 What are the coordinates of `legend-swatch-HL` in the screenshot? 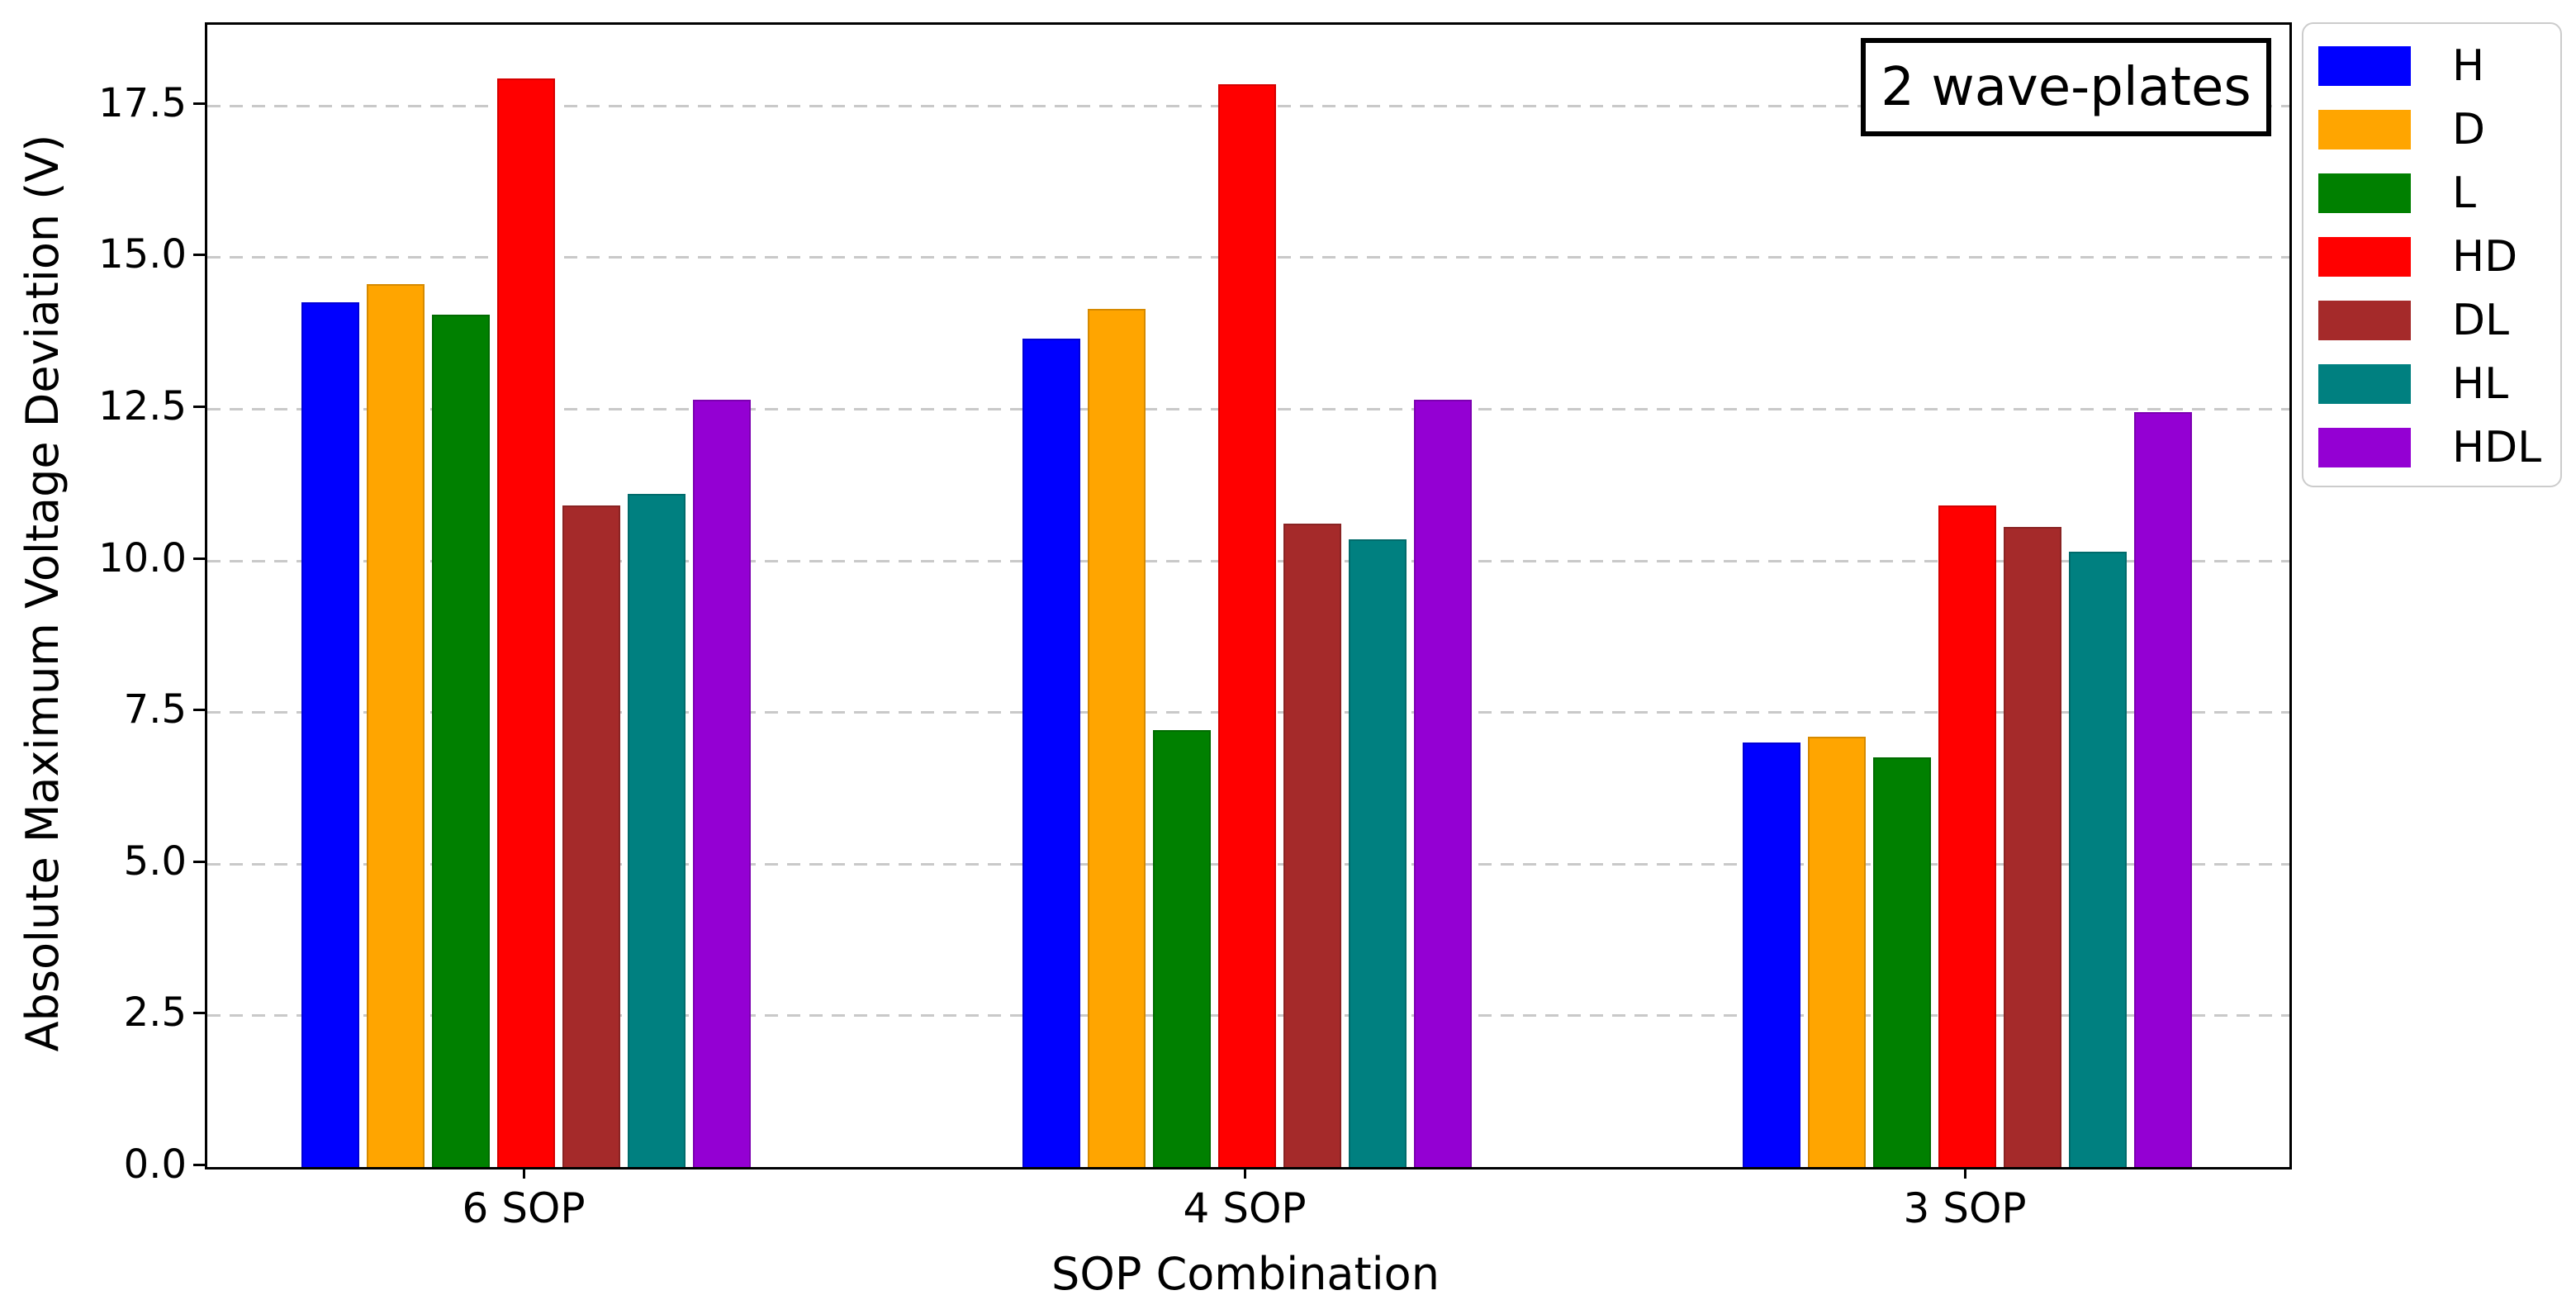 It's located at (2364, 384).